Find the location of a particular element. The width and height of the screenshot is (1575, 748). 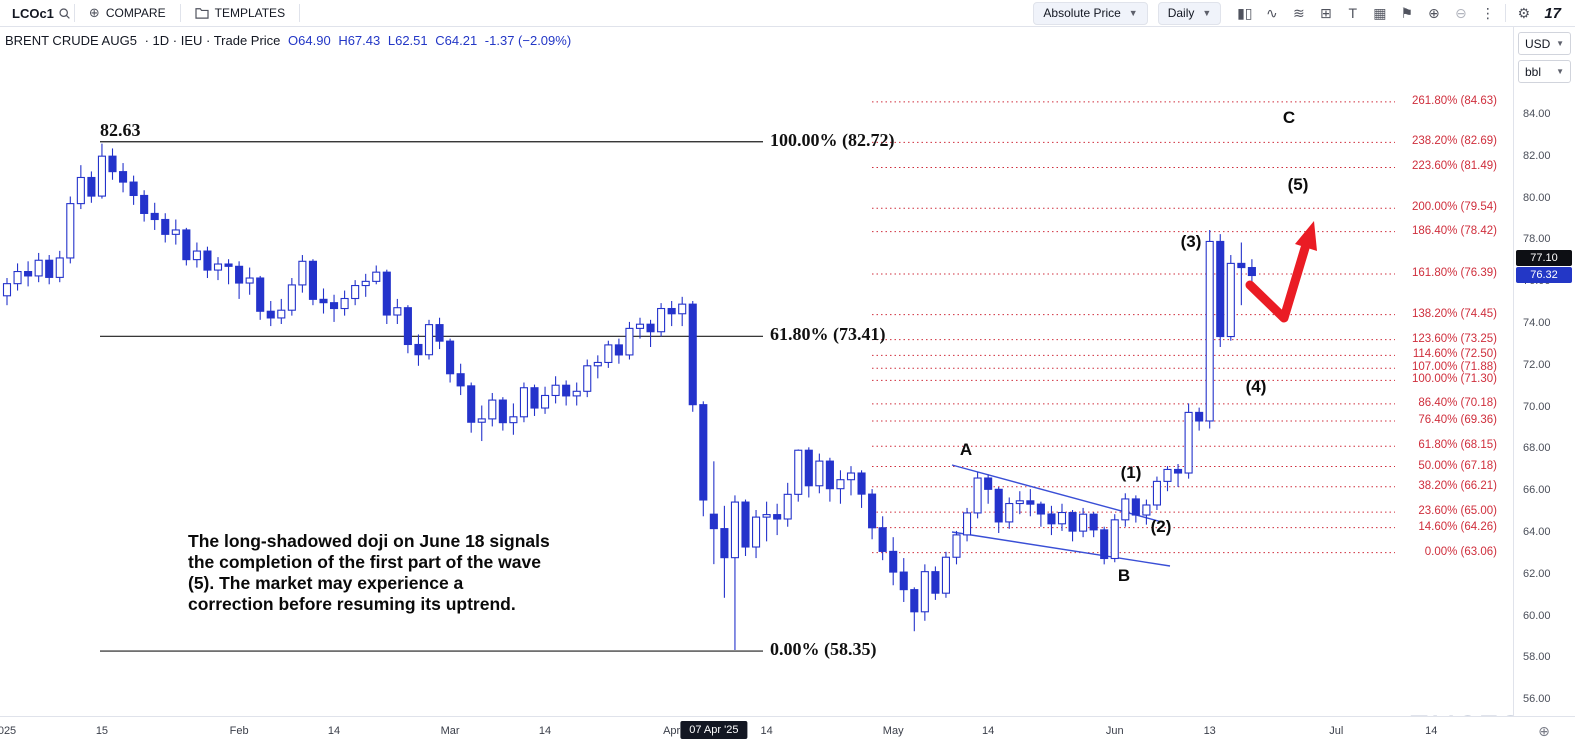

price-tick-label: 64.00 is located at coordinates (1537, 532).